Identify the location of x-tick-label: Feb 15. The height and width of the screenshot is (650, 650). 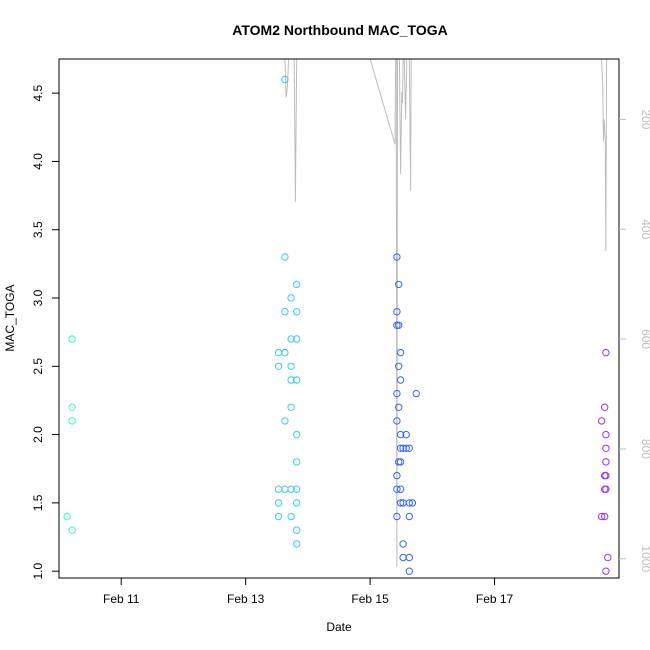
(370, 599).